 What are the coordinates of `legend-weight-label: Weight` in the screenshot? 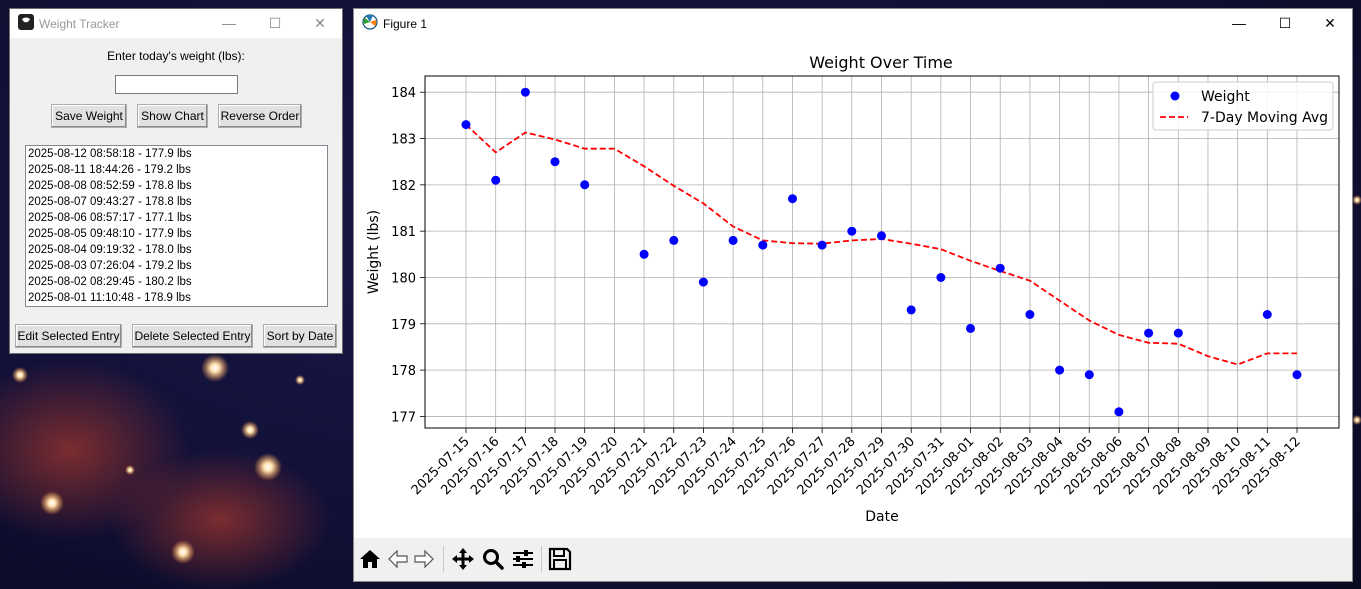 It's located at (1225, 97).